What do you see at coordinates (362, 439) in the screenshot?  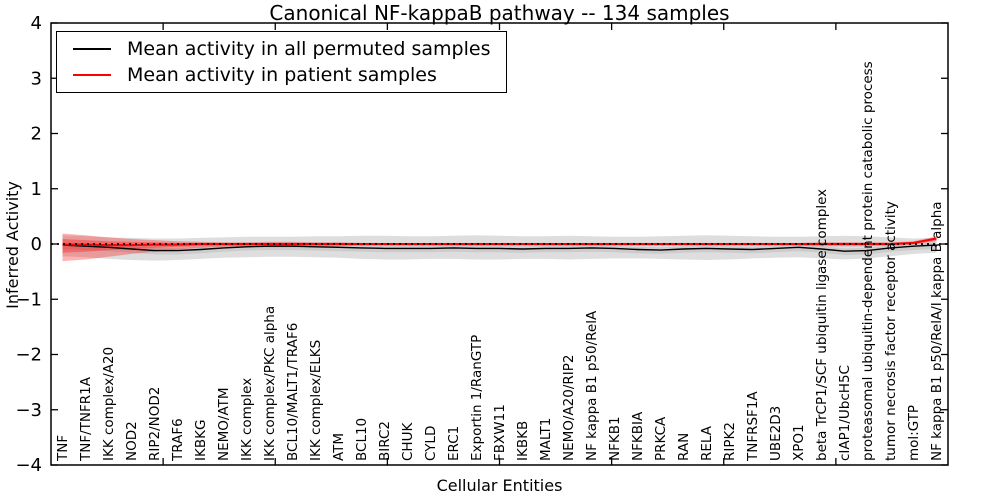 I see `entity-tick-label: BCL10` at bounding box center [362, 439].